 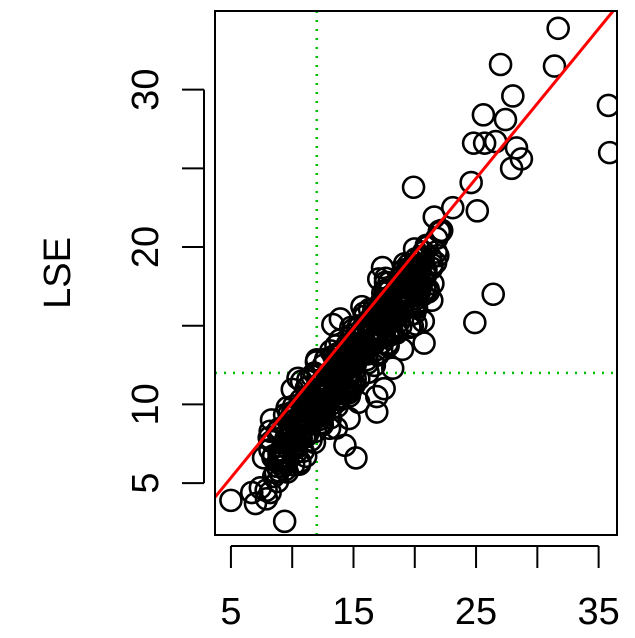 I want to click on x-tick-label: 25, so click(x=476, y=612).